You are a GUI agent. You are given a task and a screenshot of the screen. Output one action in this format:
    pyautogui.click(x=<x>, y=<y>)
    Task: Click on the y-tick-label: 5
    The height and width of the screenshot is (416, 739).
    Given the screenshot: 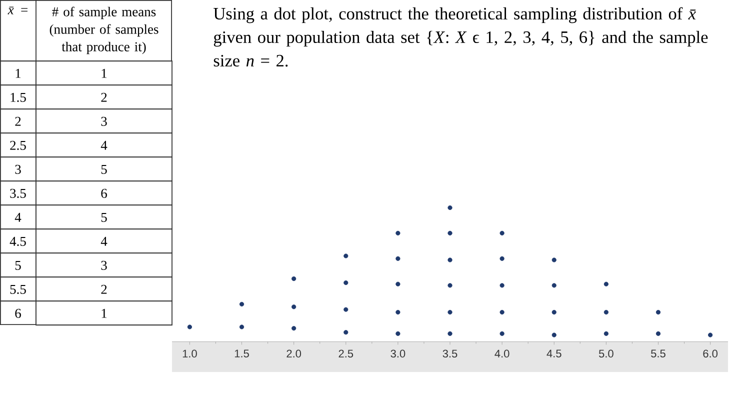 What is the action you would take?
    pyautogui.click(x=18, y=265)
    